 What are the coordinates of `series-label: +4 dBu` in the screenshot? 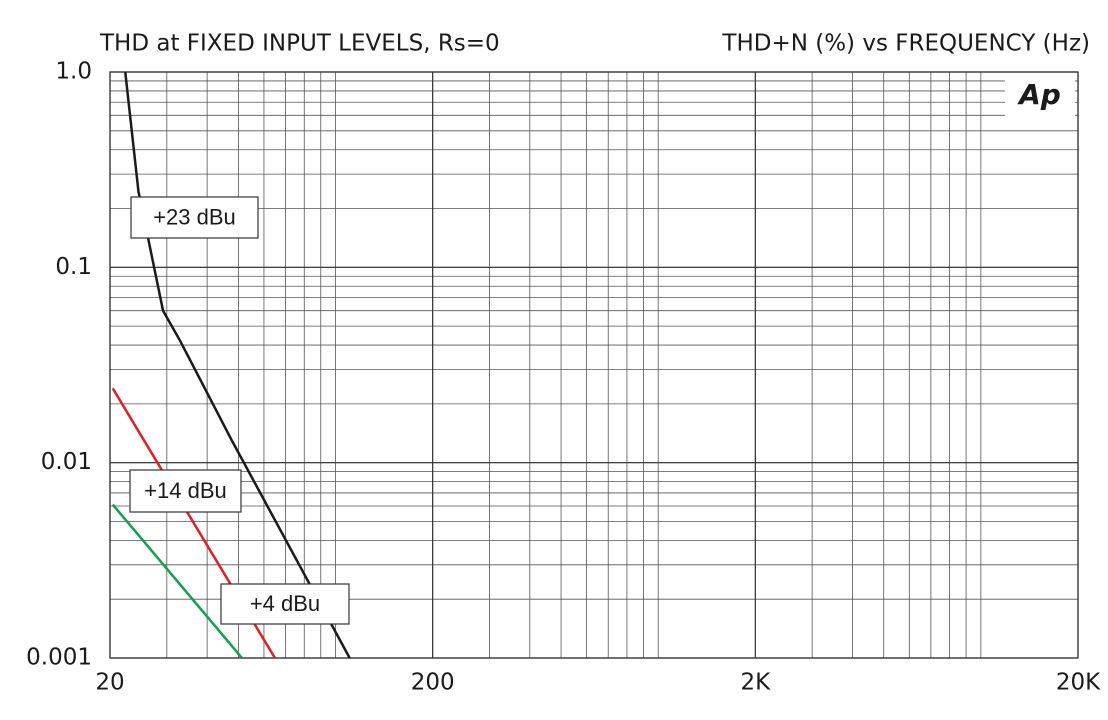 It's located at (285, 603).